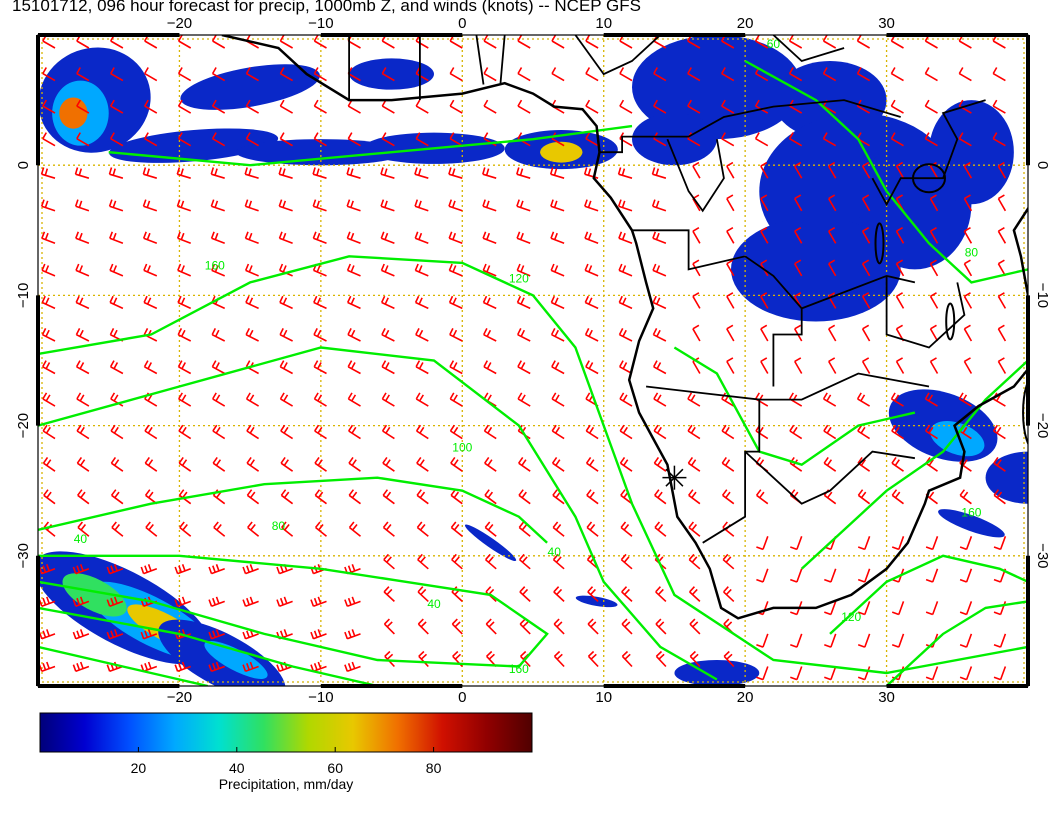 This screenshot has width=1056, height=816. What do you see at coordinates (603, 23) in the screenshot?
I see `lon-tick-label-top: 10` at bounding box center [603, 23].